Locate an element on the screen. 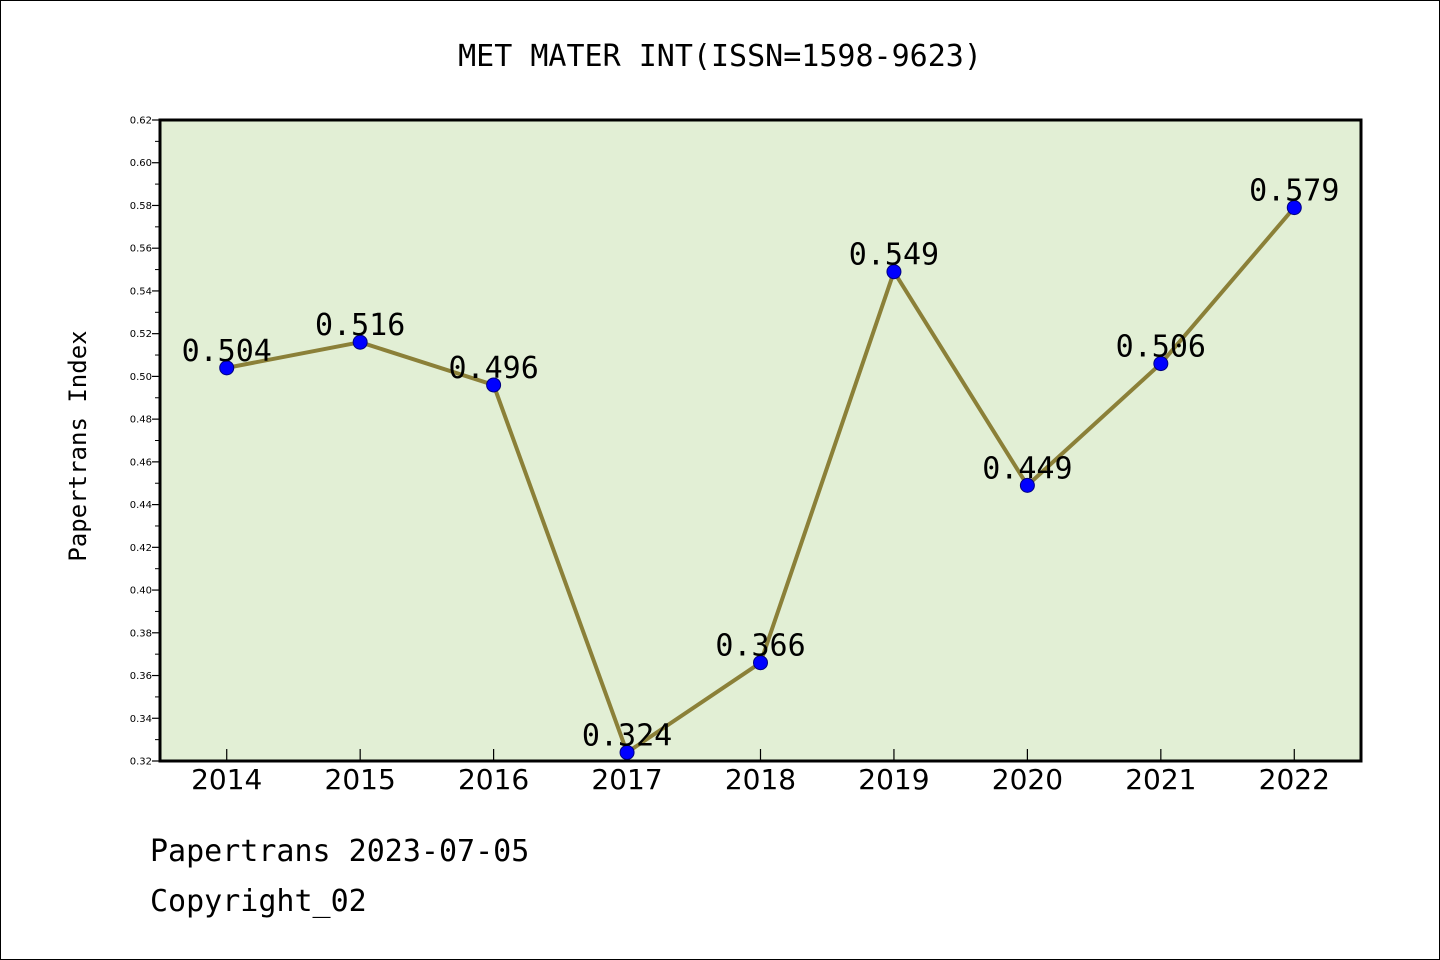 Image resolution: width=1440 pixels, height=960 pixels. x-tick-label: 2015 is located at coordinates (360, 779).